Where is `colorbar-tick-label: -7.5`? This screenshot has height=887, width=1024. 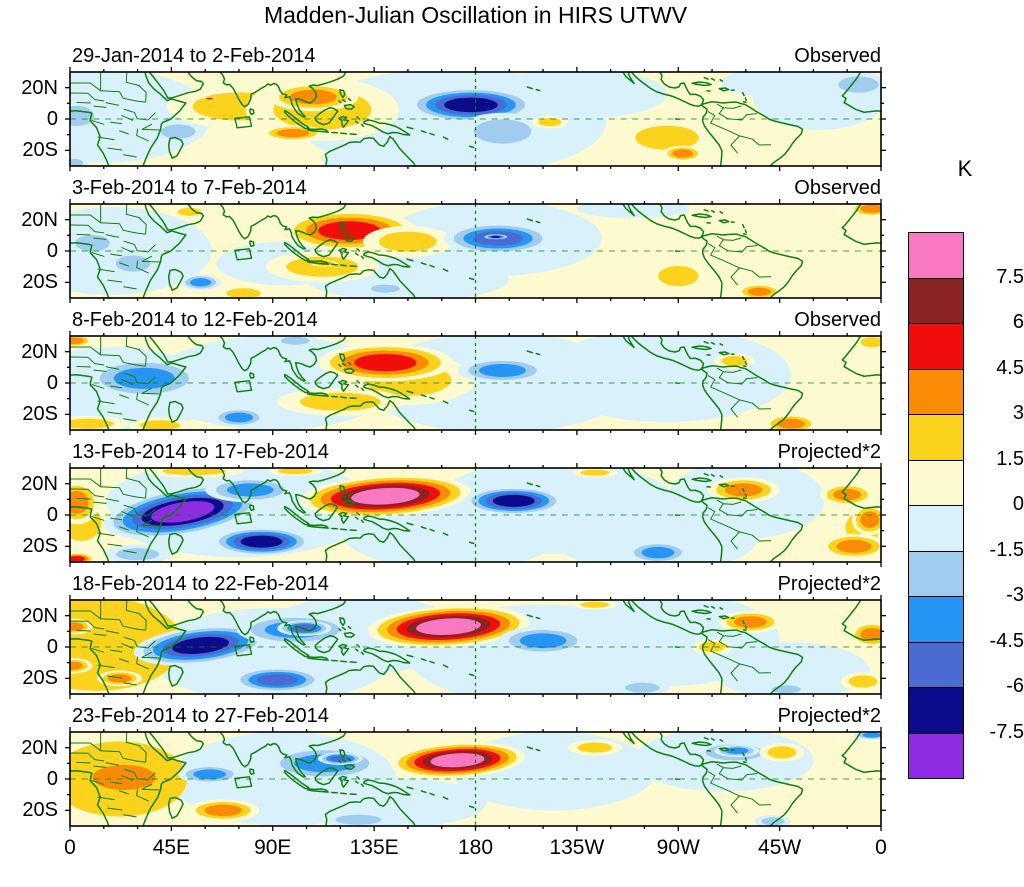
colorbar-tick-label: -7.5 is located at coordinates (1006, 731).